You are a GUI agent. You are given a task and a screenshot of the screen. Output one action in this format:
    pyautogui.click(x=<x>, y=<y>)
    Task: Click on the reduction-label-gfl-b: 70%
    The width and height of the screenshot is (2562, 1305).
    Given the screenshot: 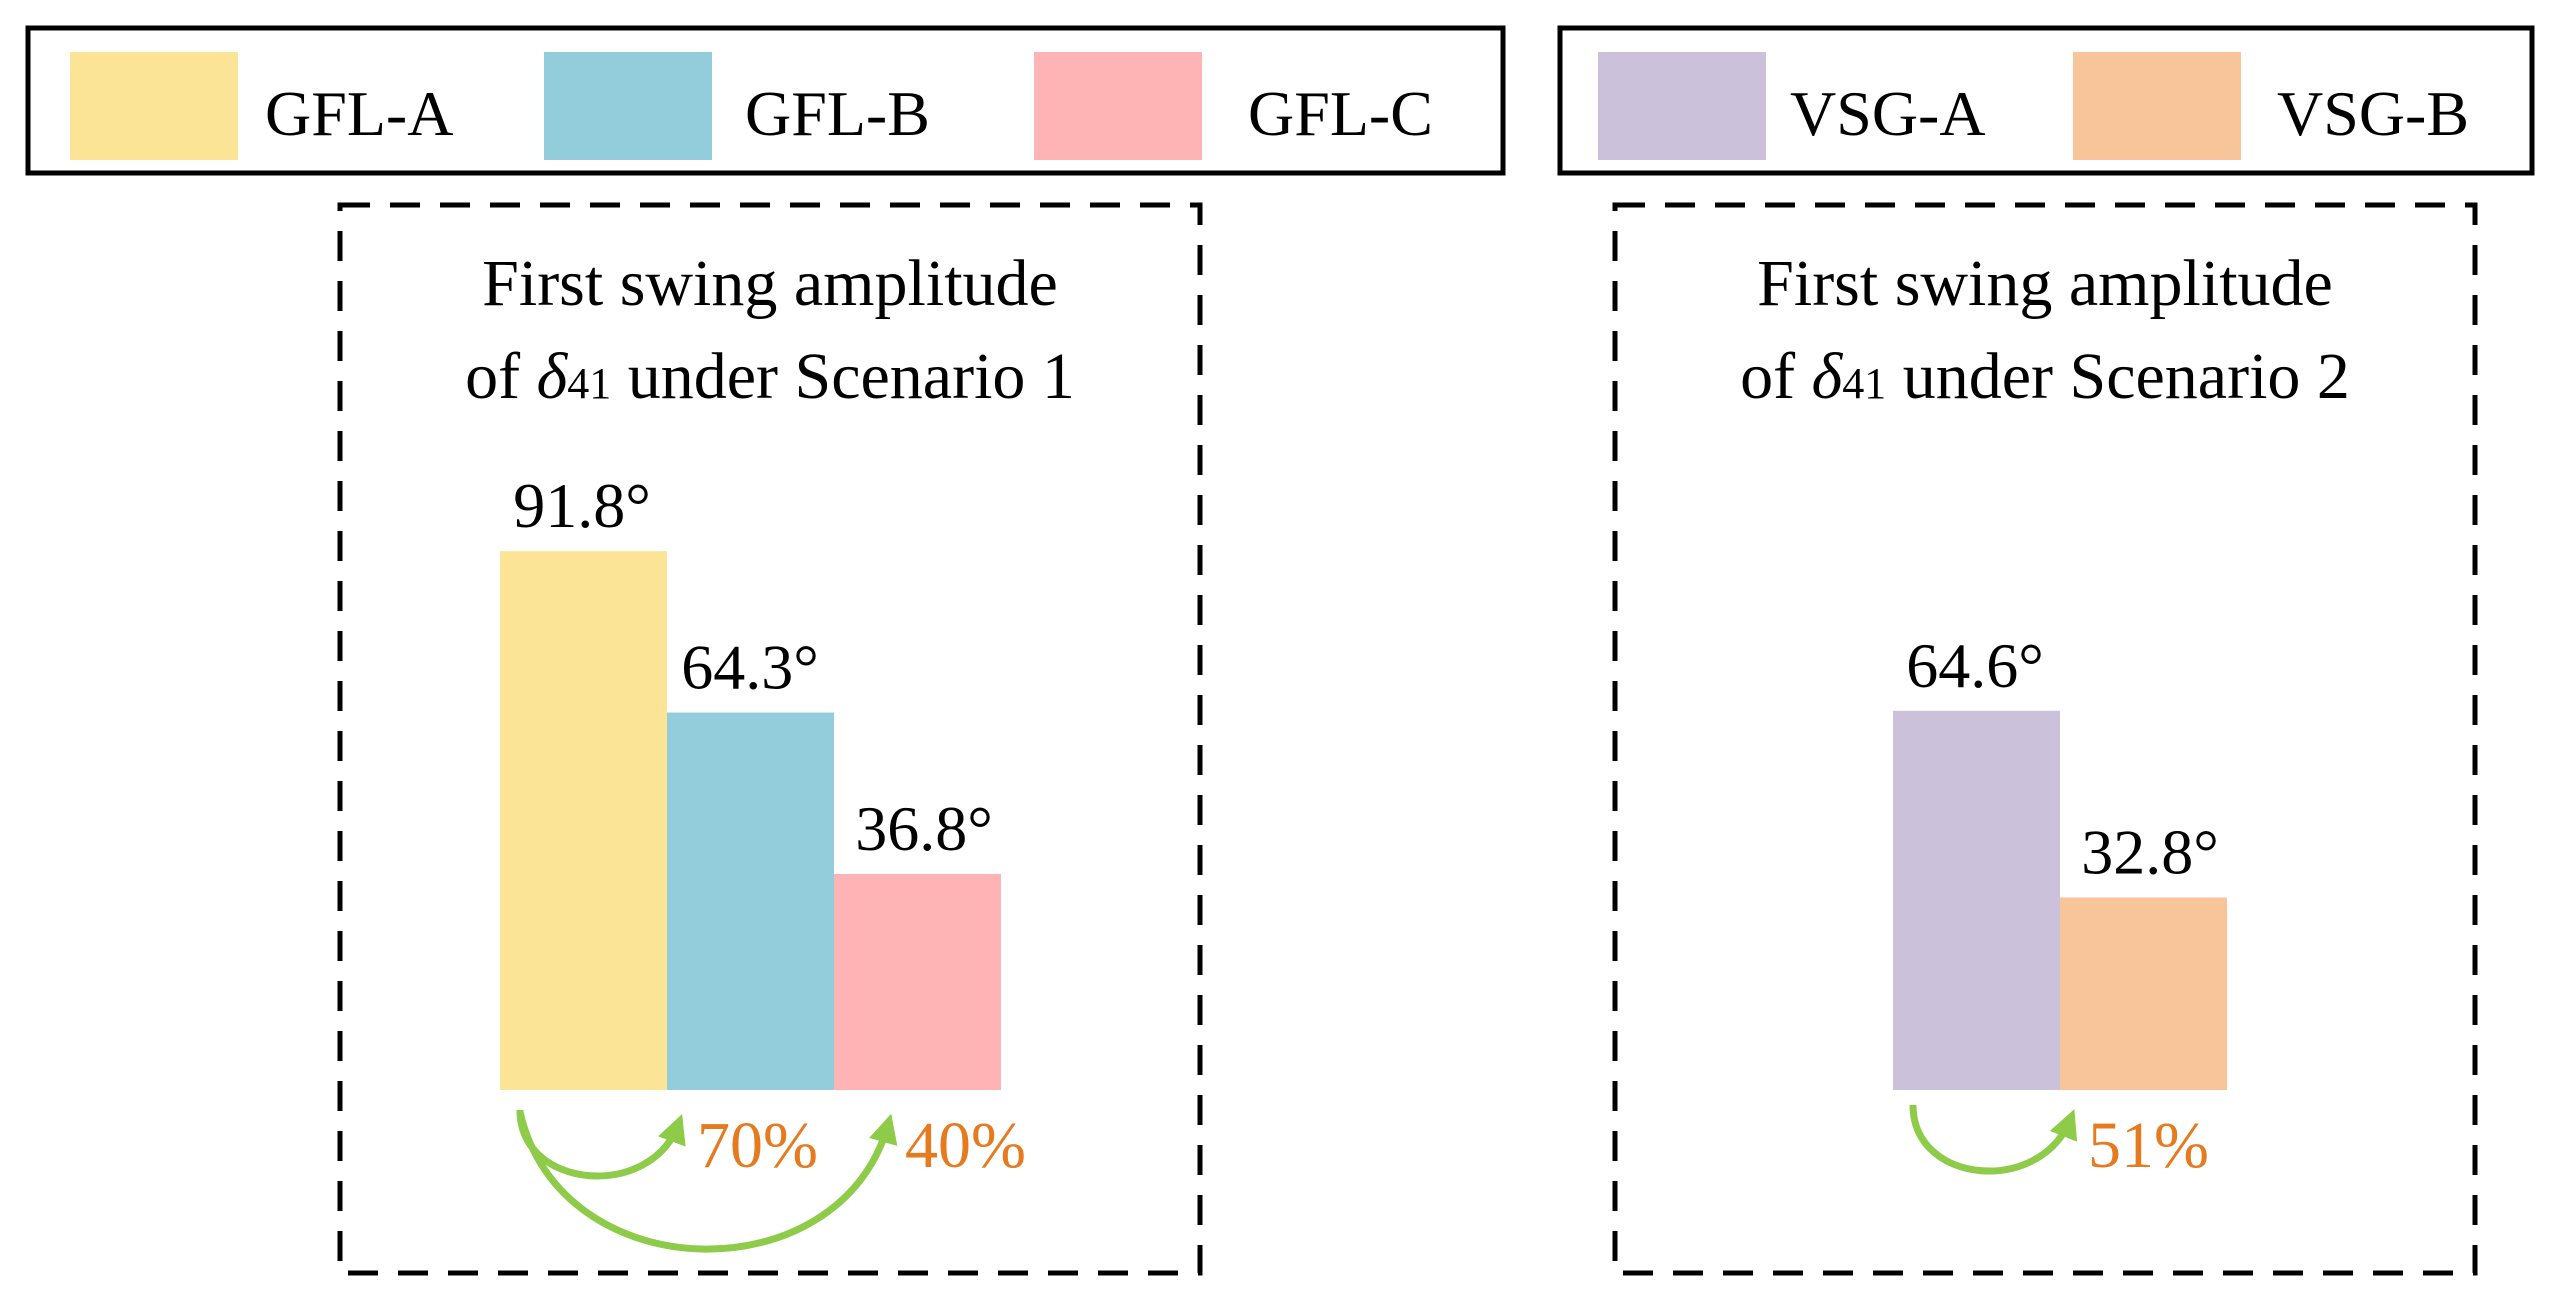 What is the action you would take?
    pyautogui.click(x=757, y=1145)
    